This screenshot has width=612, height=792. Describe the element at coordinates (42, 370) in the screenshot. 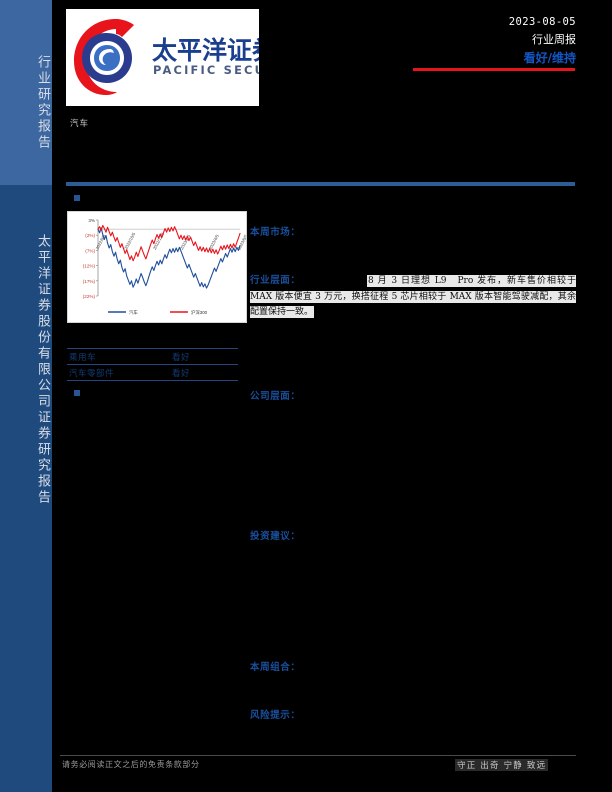

I see `sidebar-bottom-label: 太平洋证券股份有限公司证券研究报告` at that location.